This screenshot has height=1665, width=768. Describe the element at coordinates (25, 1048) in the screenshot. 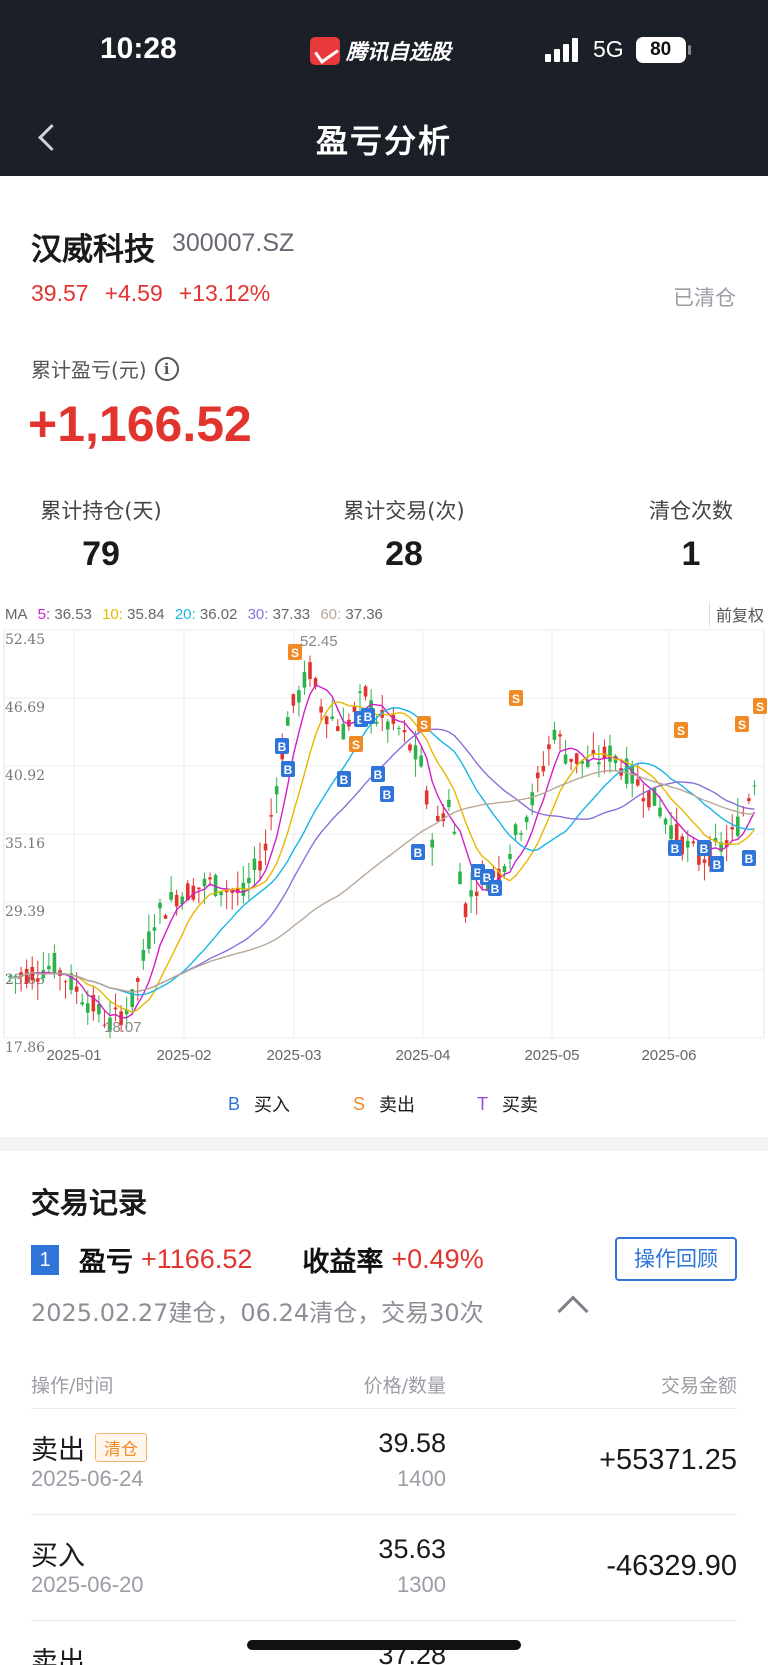

I see `y-tick-label: 17.86` at that location.